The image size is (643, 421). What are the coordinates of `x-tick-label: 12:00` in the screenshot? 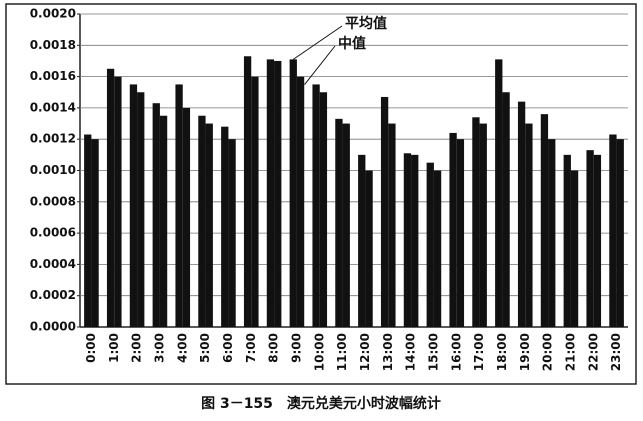 It's located at (365, 352).